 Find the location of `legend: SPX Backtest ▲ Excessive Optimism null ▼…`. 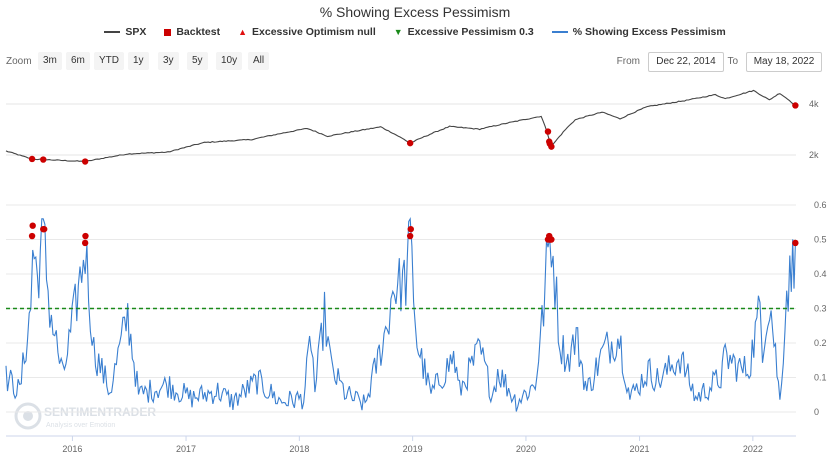

legend: SPX Backtest ▲ Excessive Optimism null ▼… is located at coordinates (415, 32).